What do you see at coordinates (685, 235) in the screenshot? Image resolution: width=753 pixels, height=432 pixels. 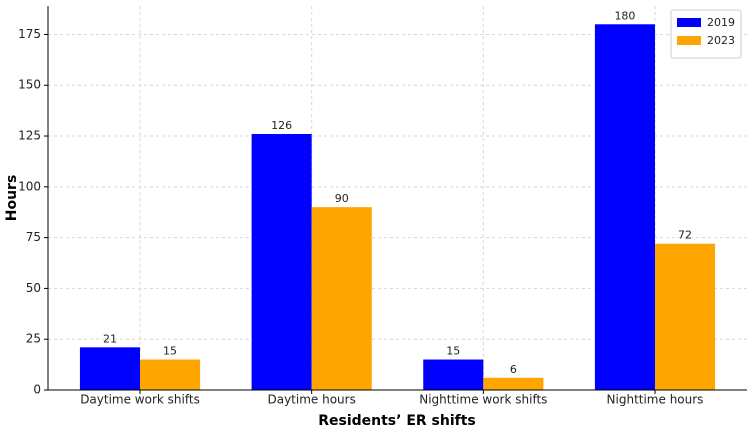 I see `value-label: 72` at bounding box center [685, 235].